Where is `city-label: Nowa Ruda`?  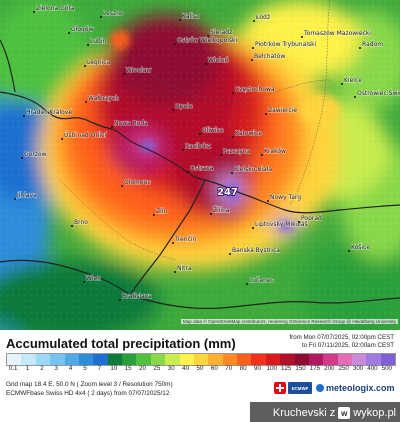
city-label: Nowa Ruda is located at coordinates (131, 123).